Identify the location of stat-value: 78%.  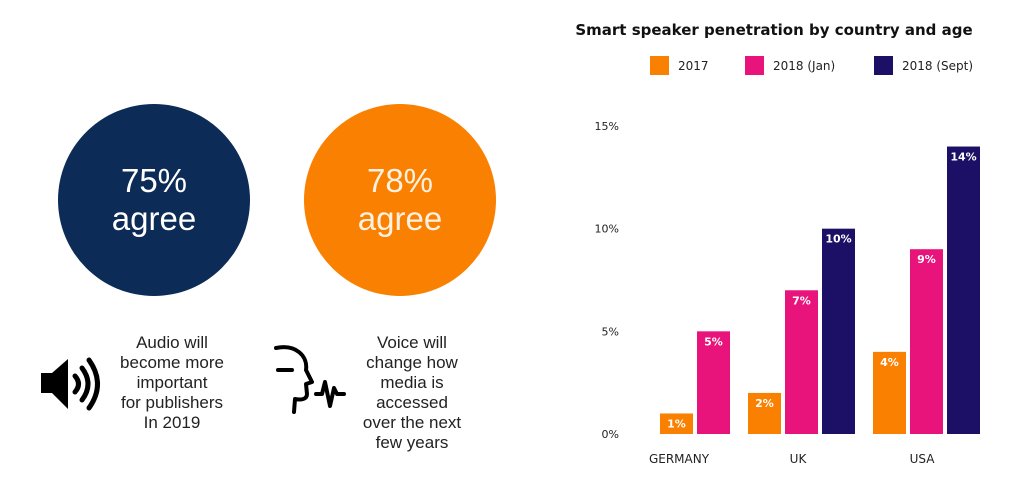
(400, 180).